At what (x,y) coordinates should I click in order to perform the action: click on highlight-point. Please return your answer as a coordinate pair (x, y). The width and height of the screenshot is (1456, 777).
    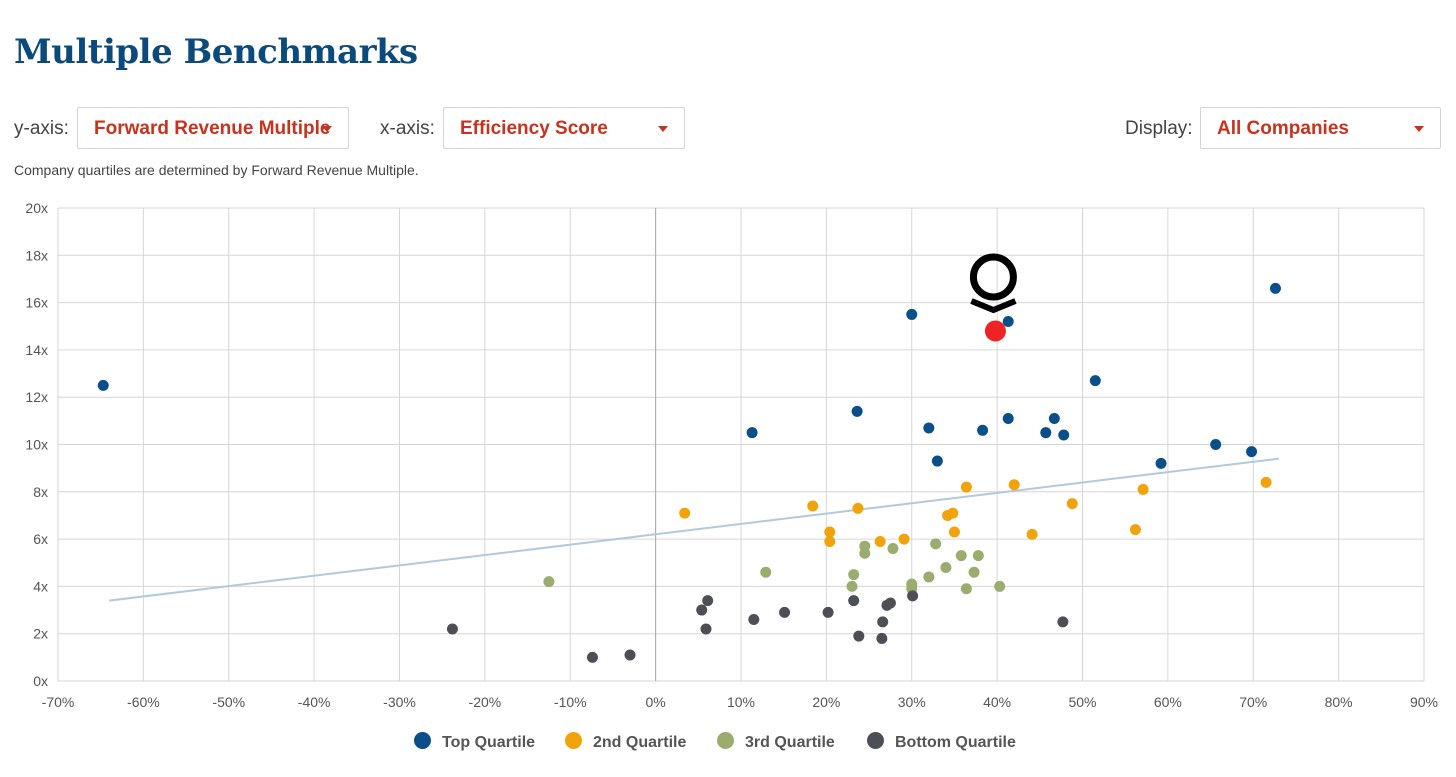
    Looking at the image, I should click on (995, 331).